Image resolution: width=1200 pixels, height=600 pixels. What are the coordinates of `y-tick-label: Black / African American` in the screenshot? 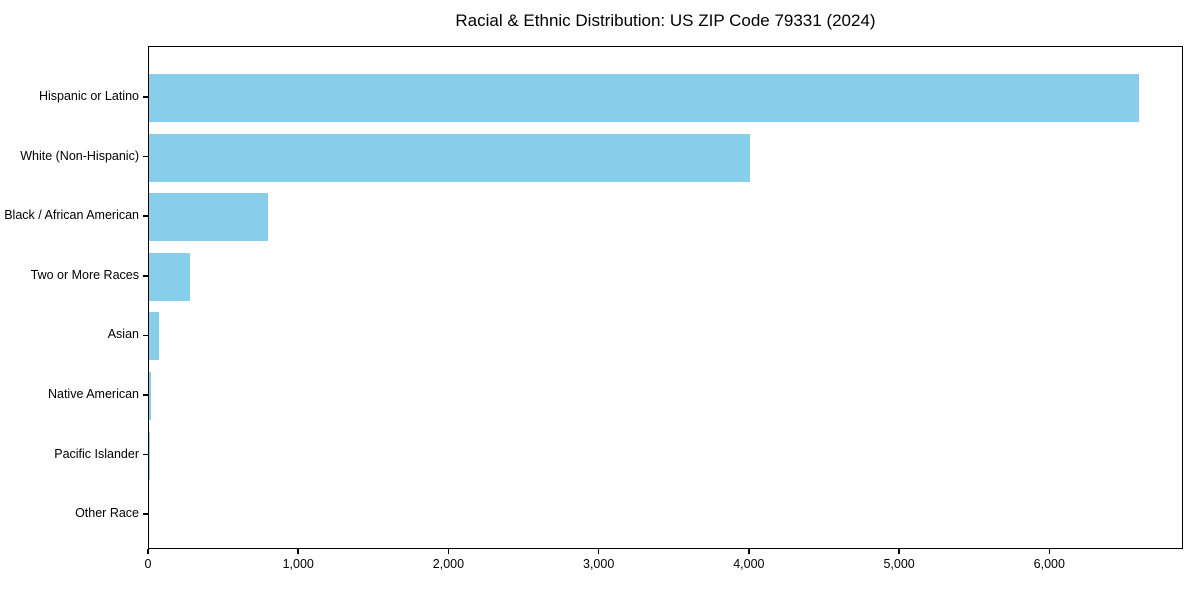 It's located at (71, 215).